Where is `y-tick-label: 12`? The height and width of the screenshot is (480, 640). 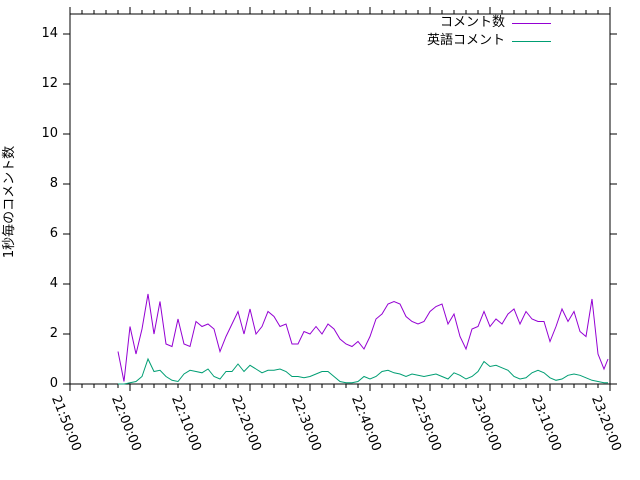 y-tick-label: 12 is located at coordinates (49, 83).